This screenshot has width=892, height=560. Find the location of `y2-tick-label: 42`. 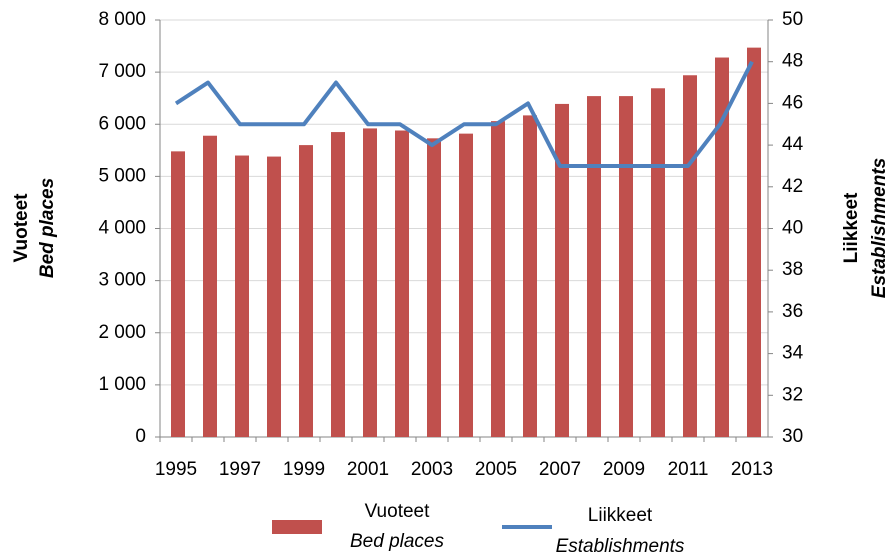

y2-tick-label: 42 is located at coordinates (792, 186).